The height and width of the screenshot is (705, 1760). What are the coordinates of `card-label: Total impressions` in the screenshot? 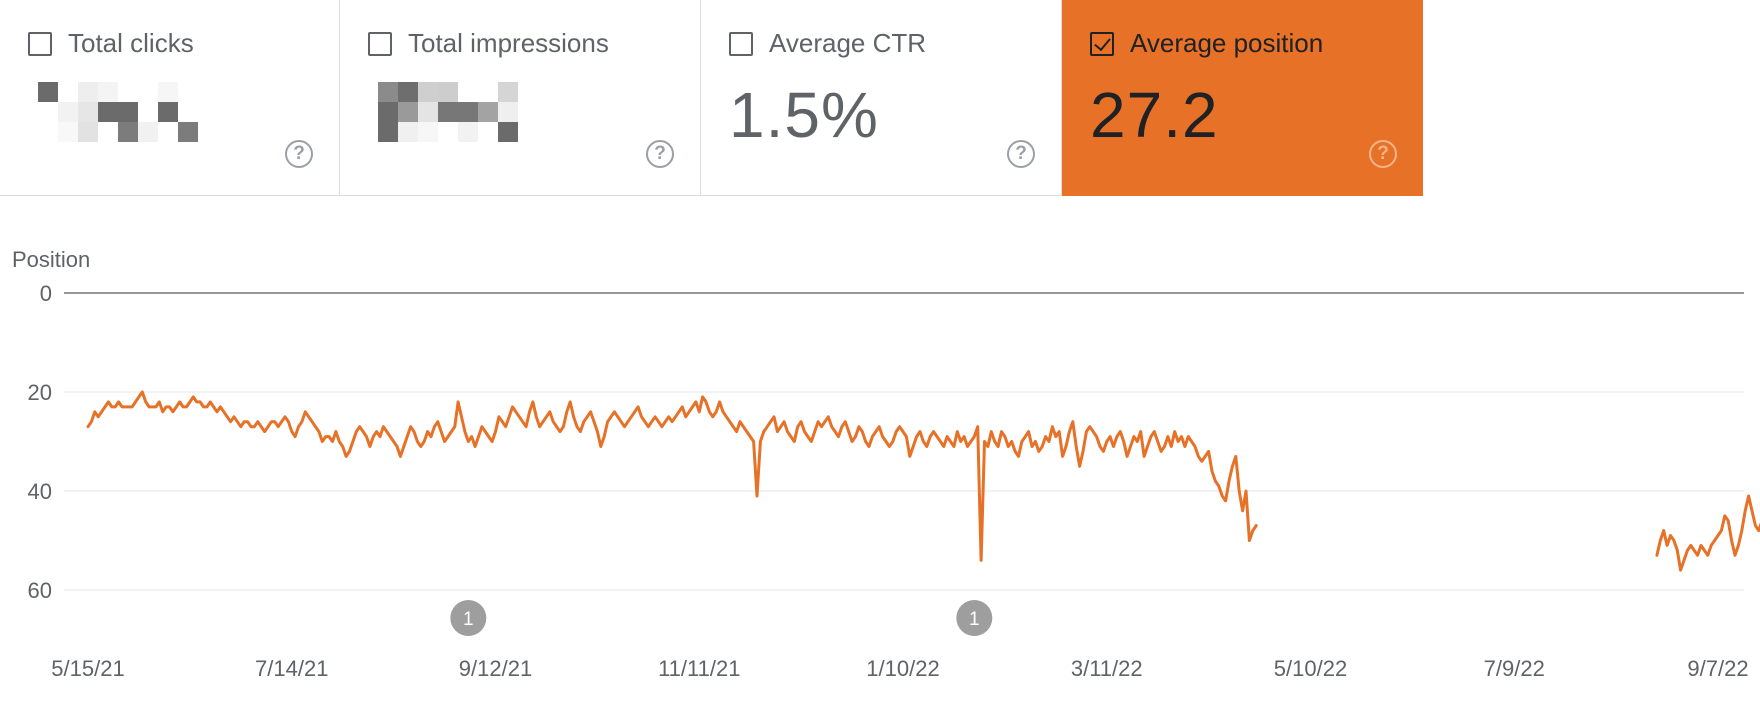 It's located at (508, 43).